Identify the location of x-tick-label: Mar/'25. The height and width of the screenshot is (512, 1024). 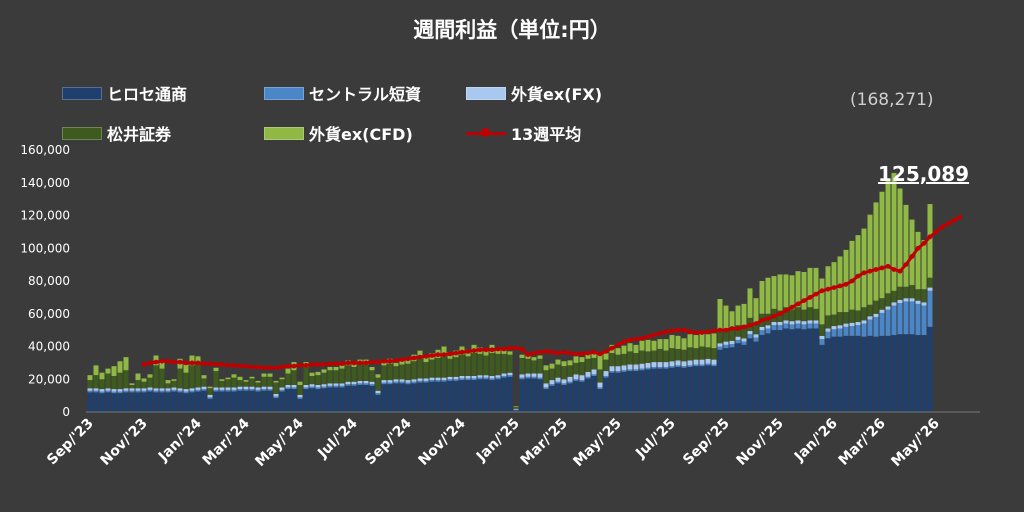
(544, 442).